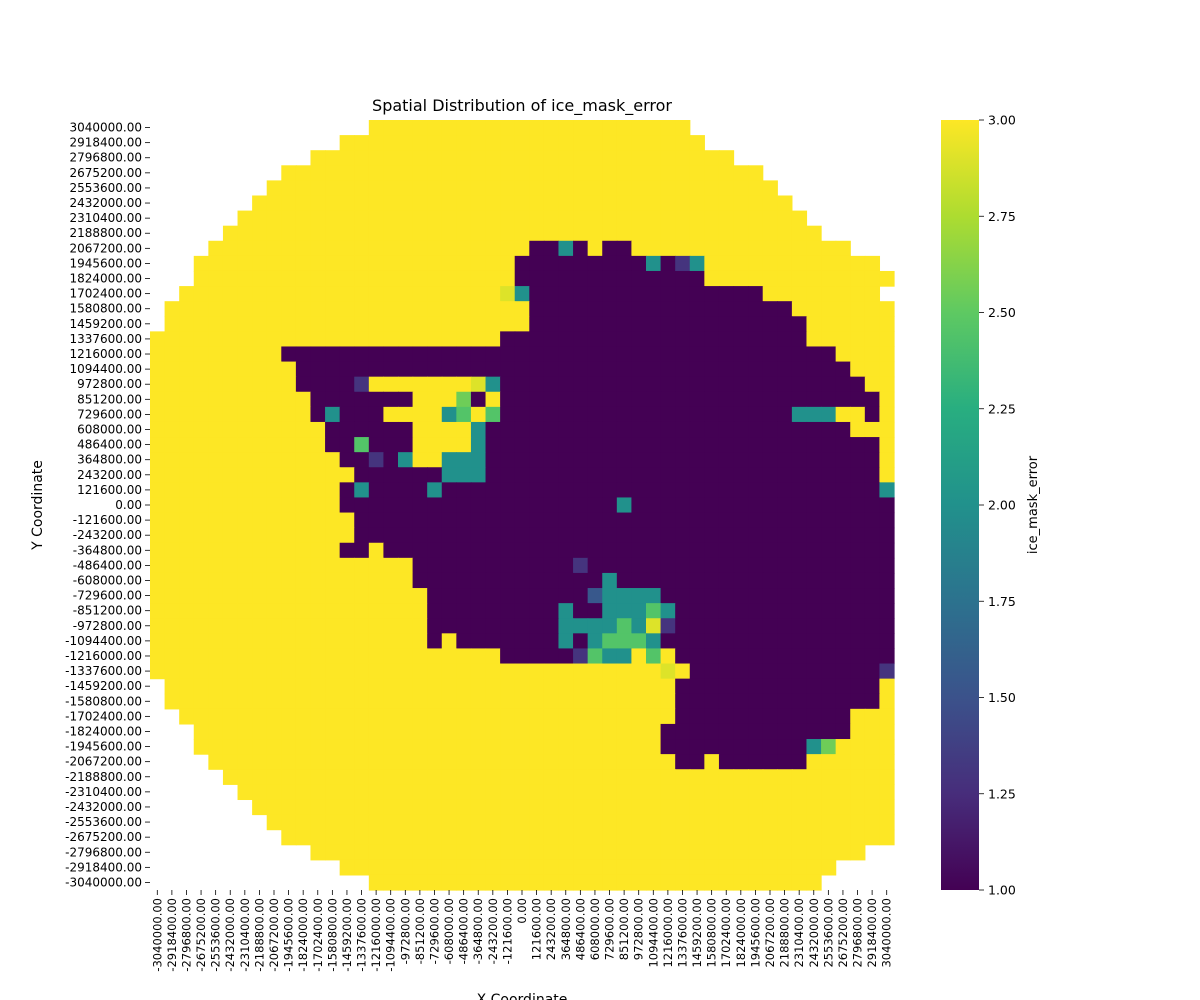 The width and height of the screenshot is (1200, 1000). I want to click on colorbar-tick-label: 1.50, so click(1002, 697).